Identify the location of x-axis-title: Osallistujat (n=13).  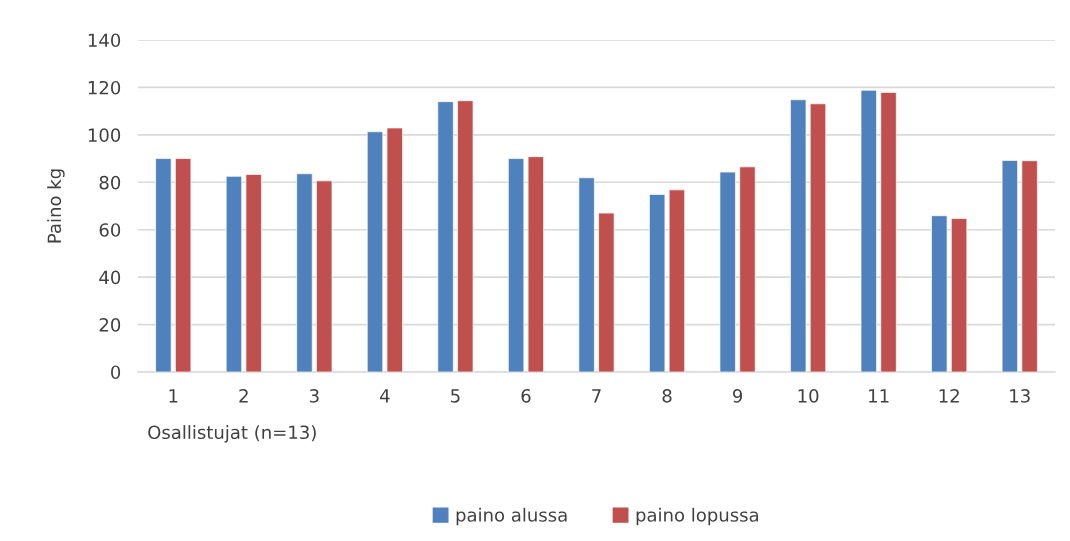
(232, 434).